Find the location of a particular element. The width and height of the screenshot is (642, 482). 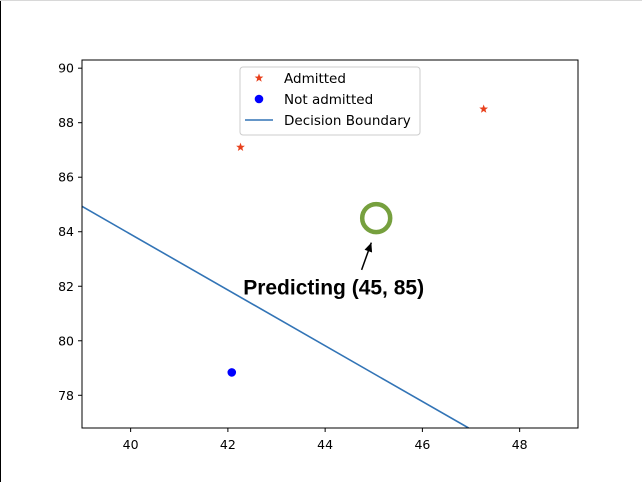

legend-entry-label: Decision Boundary is located at coordinates (347, 121).